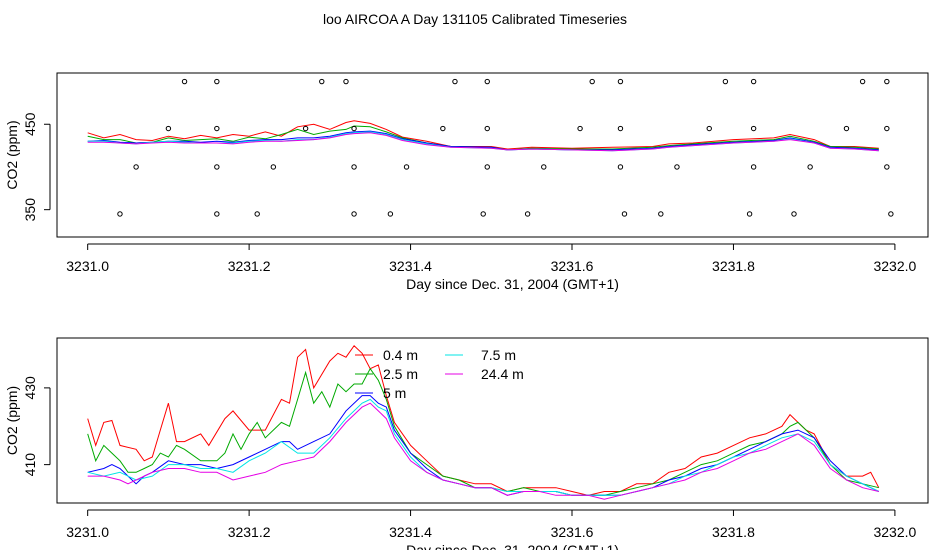  Describe the element at coordinates (394, 393) in the screenshot. I see `legend-label: 5 m` at that location.